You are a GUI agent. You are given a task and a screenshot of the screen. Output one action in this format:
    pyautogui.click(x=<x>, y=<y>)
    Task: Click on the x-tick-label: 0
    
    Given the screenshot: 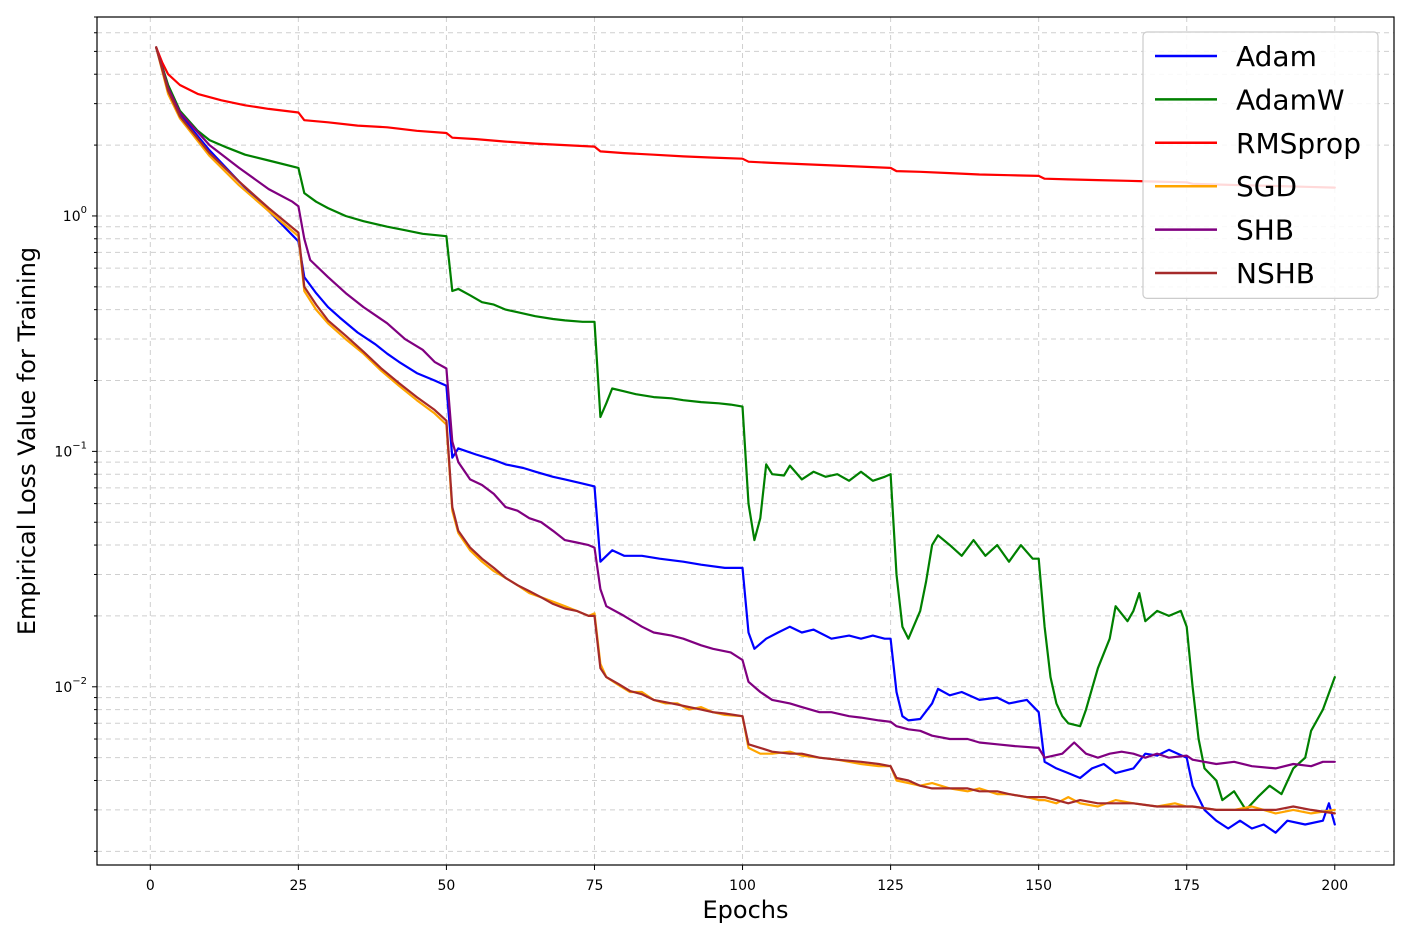 What is the action you would take?
    pyautogui.click(x=150, y=886)
    